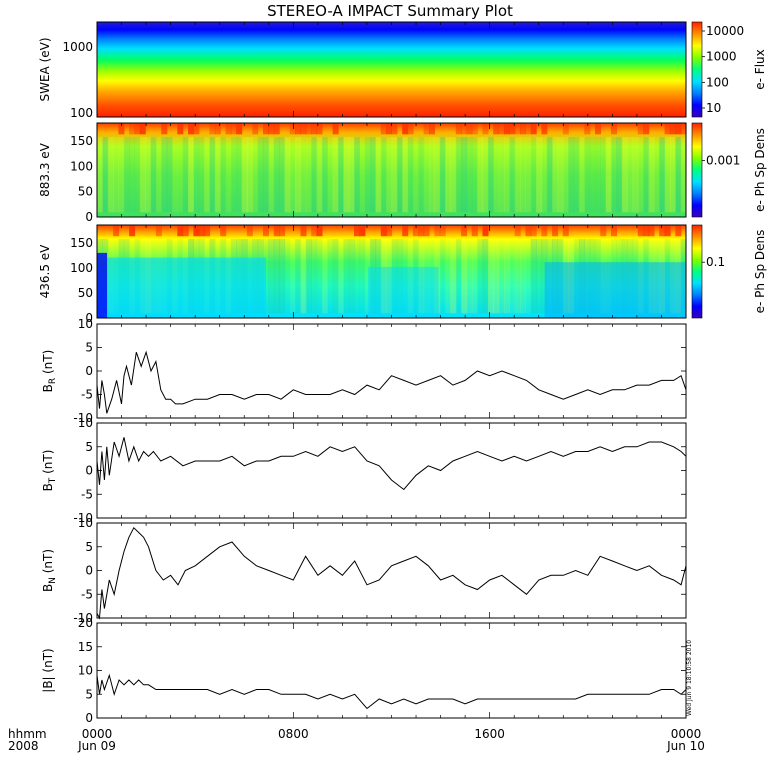 This screenshot has width=780, height=780. What do you see at coordinates (760, 69) in the screenshot?
I see `colorbar-label: e- Flux` at bounding box center [760, 69].